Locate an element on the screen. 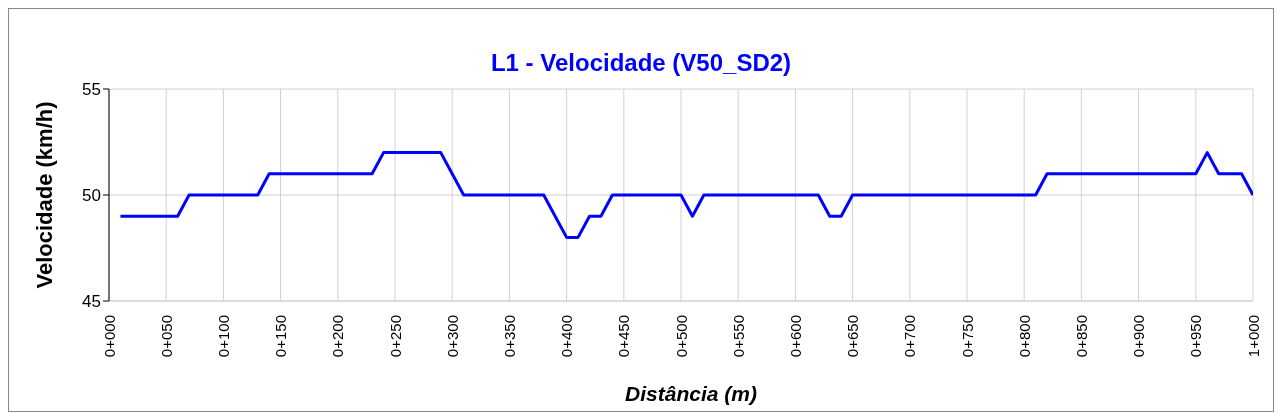  x-tick-label: 0+300 is located at coordinates (452, 336).